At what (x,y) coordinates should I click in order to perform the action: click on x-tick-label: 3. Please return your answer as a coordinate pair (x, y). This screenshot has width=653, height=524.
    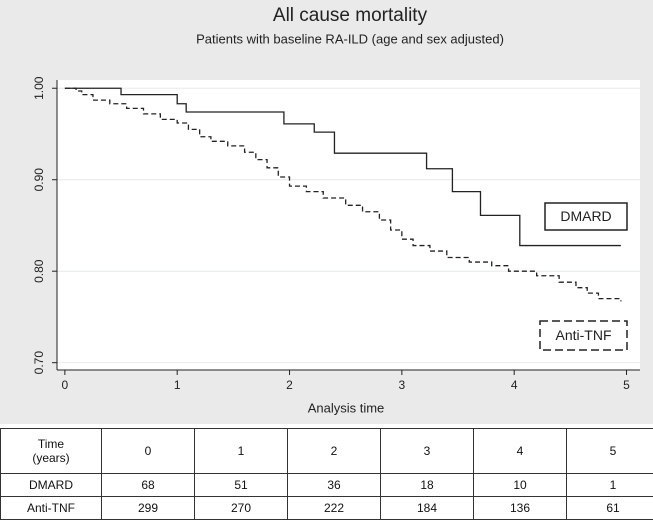
    Looking at the image, I should click on (402, 385).